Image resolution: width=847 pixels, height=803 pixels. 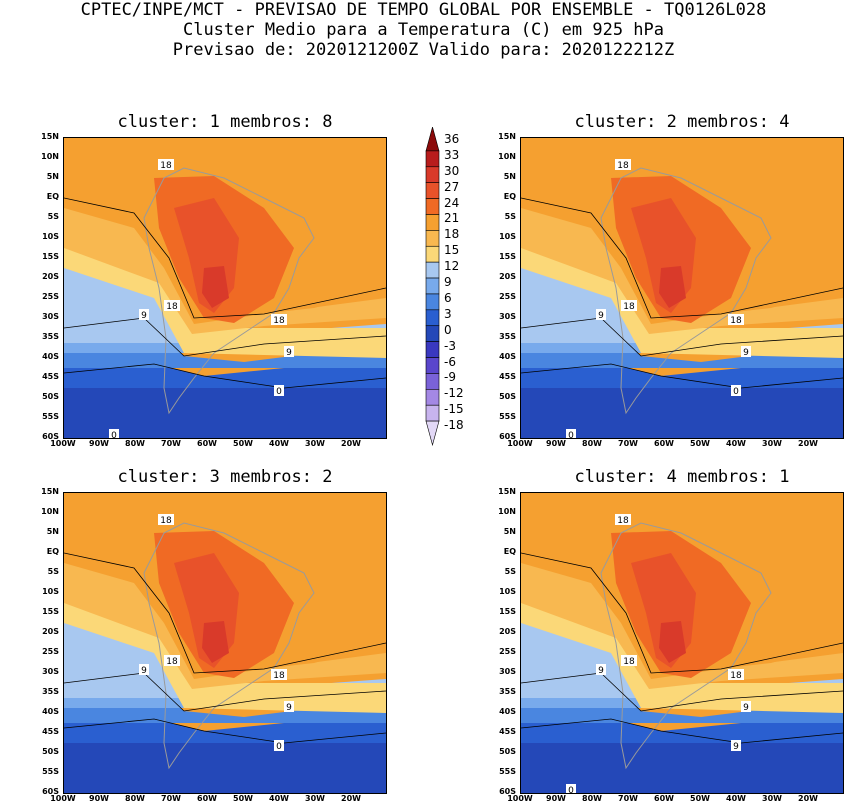 What do you see at coordinates (507, 491) in the screenshot?
I see `lat-tick-label: 15N` at bounding box center [507, 491].